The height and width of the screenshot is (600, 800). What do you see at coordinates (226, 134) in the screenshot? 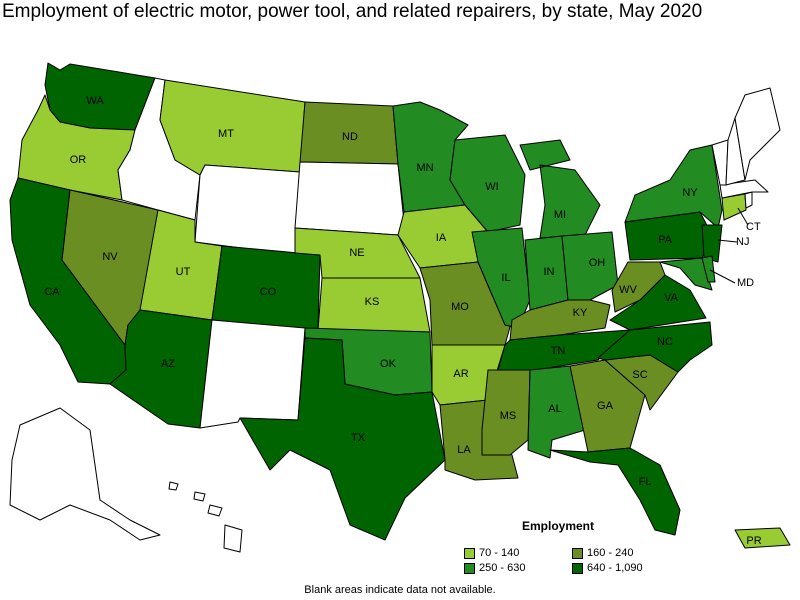
I see `state-label-mt: MT` at bounding box center [226, 134].